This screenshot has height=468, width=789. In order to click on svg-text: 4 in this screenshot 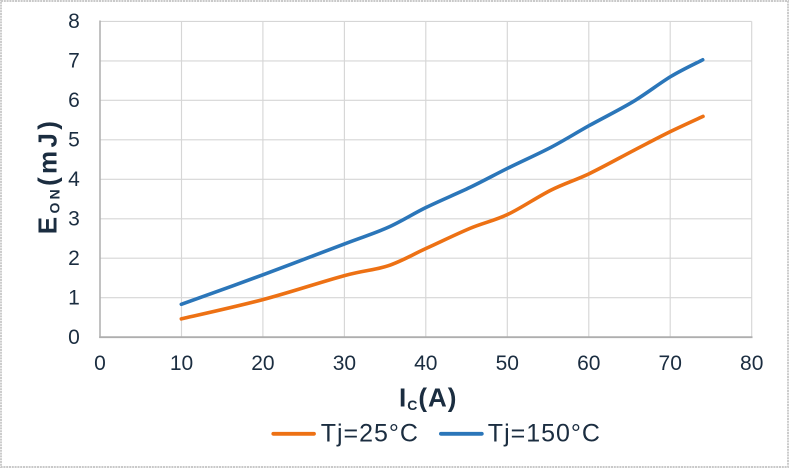, I will do `click(74, 179)`.